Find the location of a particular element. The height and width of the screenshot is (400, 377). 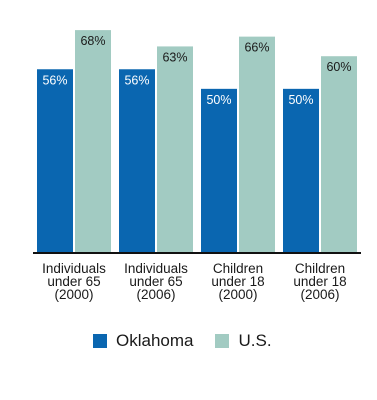

category-label-1: Individuals under 65 (2000) is located at coordinates (74, 281).